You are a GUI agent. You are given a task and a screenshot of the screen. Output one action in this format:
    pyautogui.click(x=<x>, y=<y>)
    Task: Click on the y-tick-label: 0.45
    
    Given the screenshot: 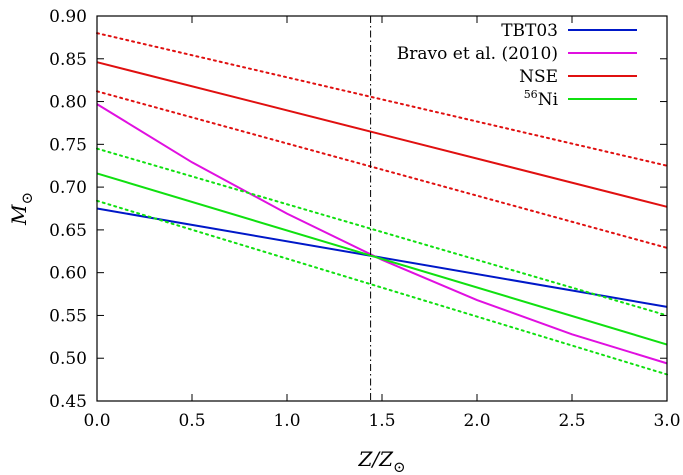 What is the action you would take?
    pyautogui.click(x=68, y=402)
    